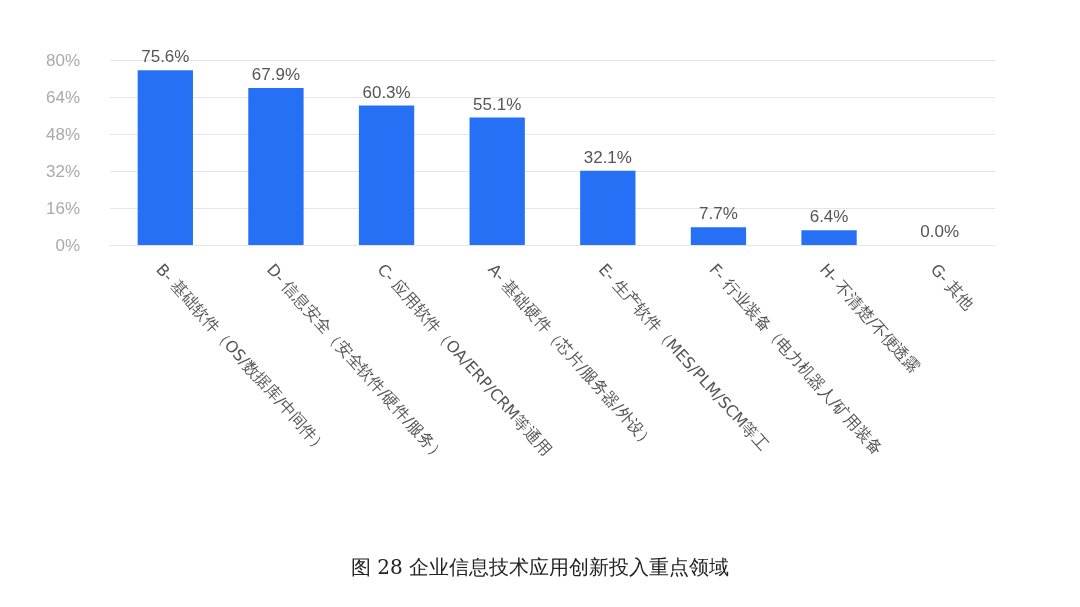 The image size is (1080, 607). What do you see at coordinates (62, 60) in the screenshot?
I see `y-tick-label: 80%` at bounding box center [62, 60].